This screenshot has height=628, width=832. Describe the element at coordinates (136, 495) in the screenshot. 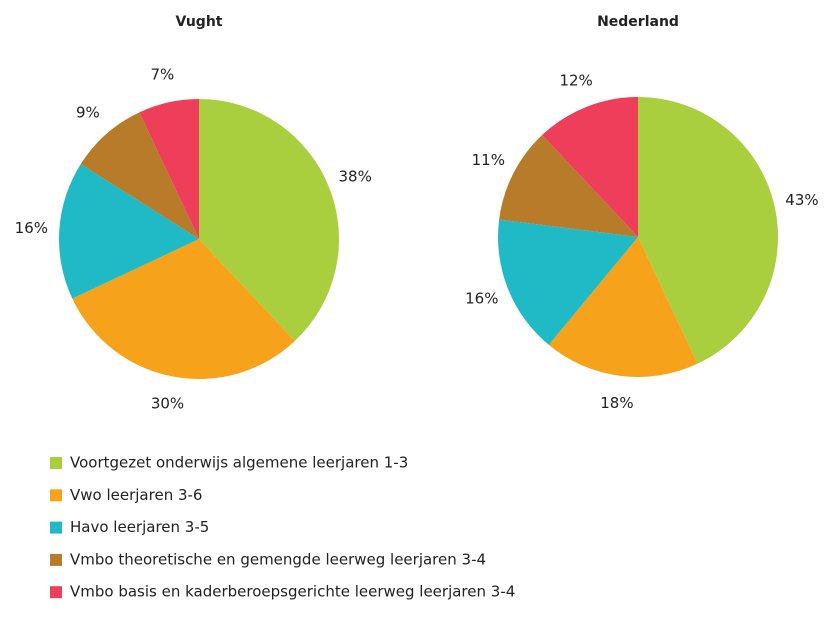

I see `legend-label: Vwo leerjaren 3-6` at that location.